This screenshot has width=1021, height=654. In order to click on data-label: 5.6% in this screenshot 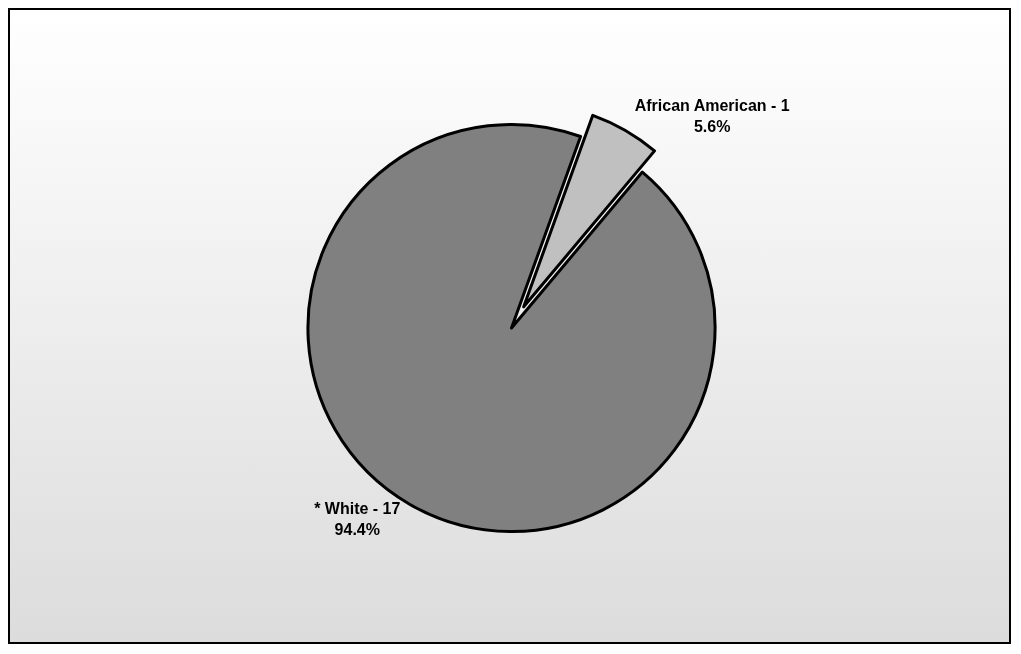, I will do `click(712, 127)`.